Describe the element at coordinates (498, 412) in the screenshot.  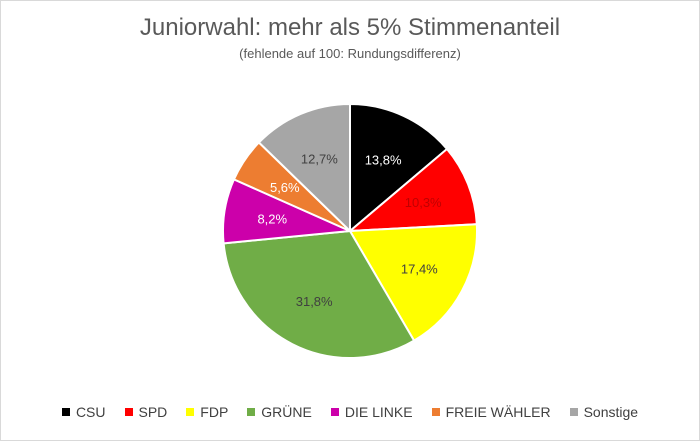
I see `legend-label: FREIE WÄHLER` at that location.